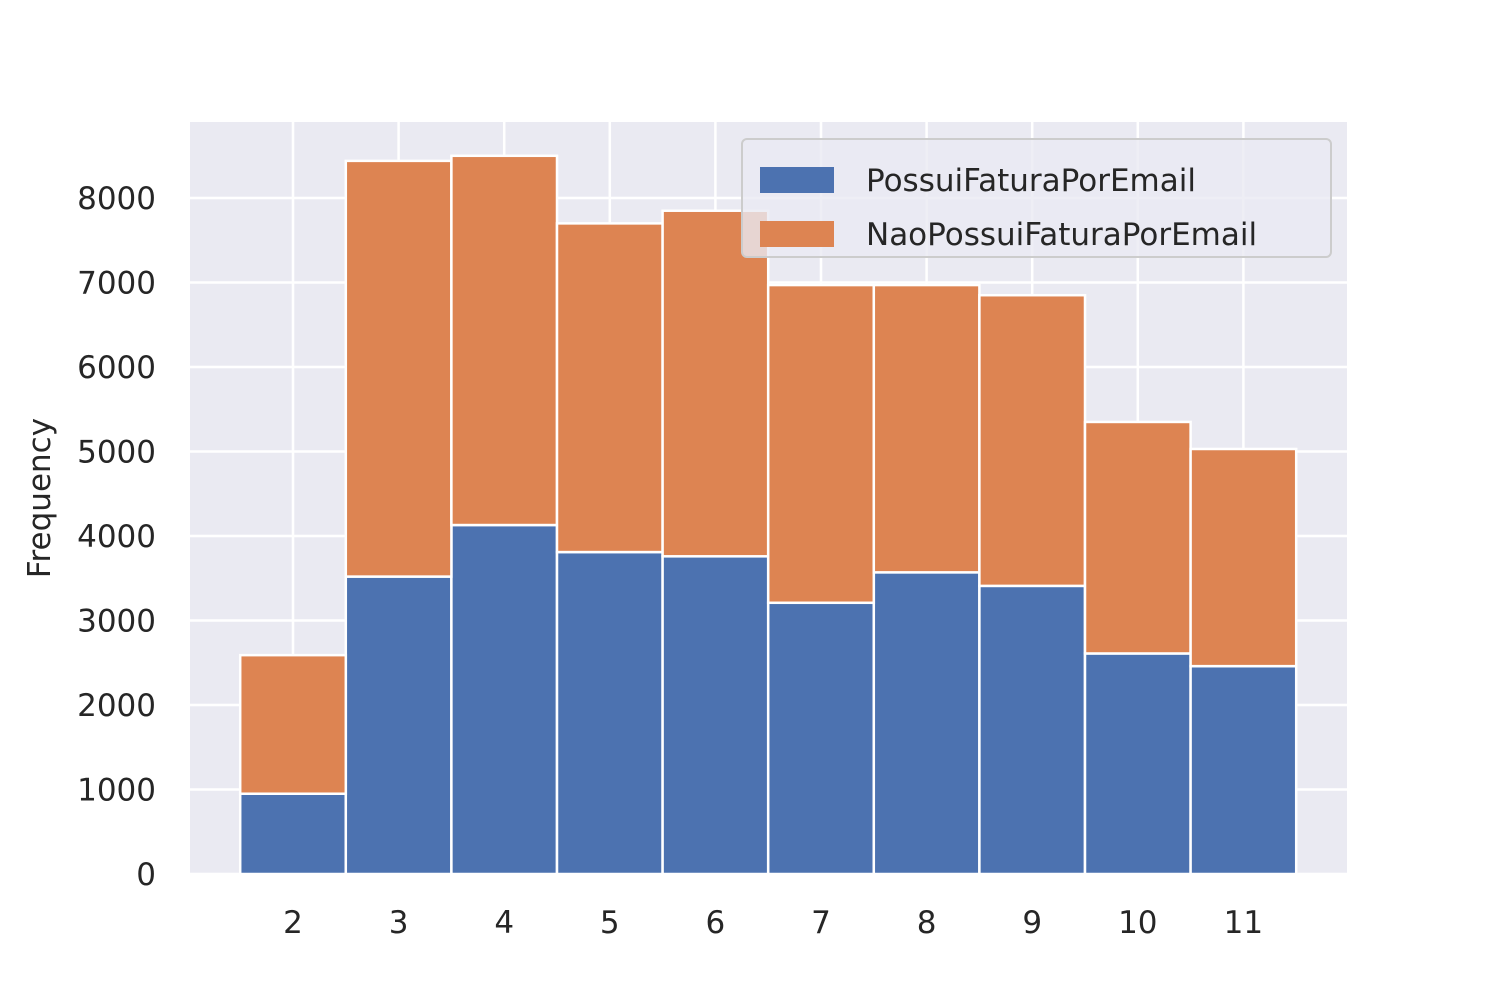 The image size is (1500, 1000). I want to click on x-tick-label: 10, so click(1137, 923).